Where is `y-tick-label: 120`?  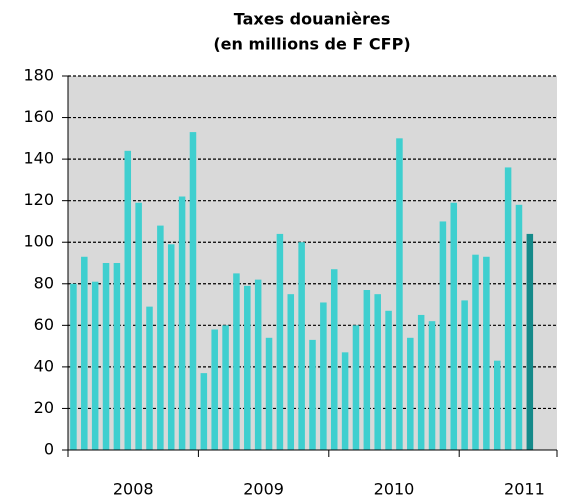 y-tick-label: 120 is located at coordinates (38, 199).